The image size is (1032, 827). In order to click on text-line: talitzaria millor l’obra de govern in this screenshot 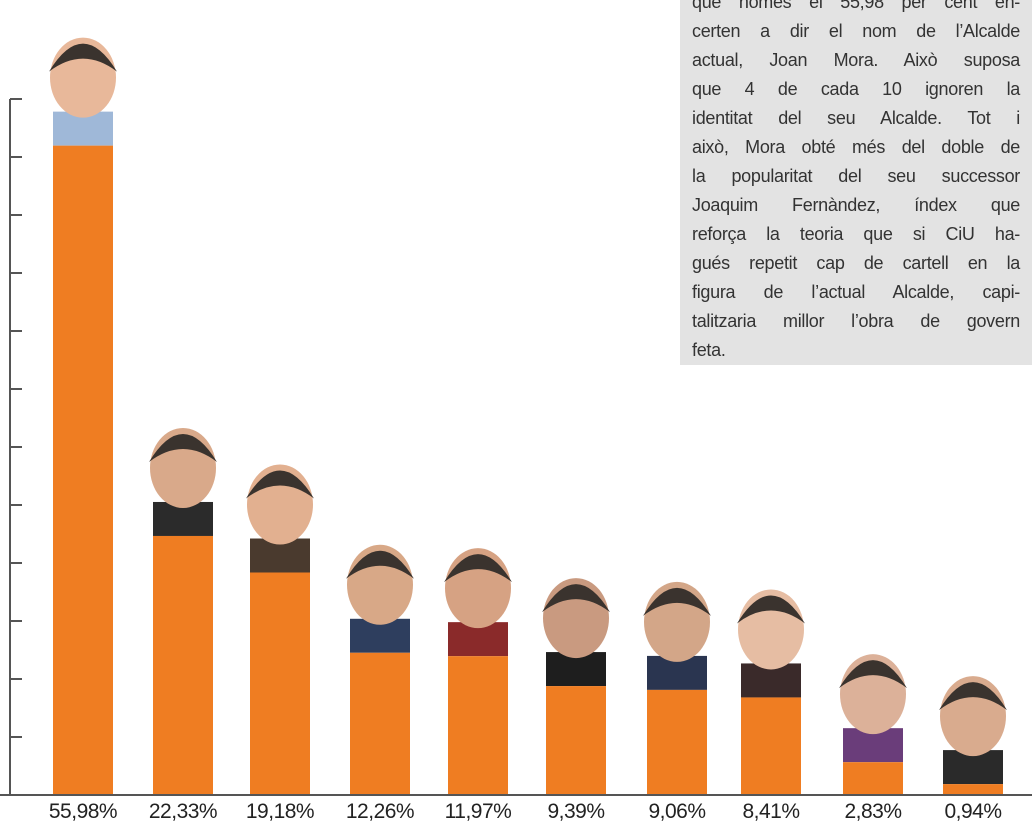, I will do `click(856, 321)`.